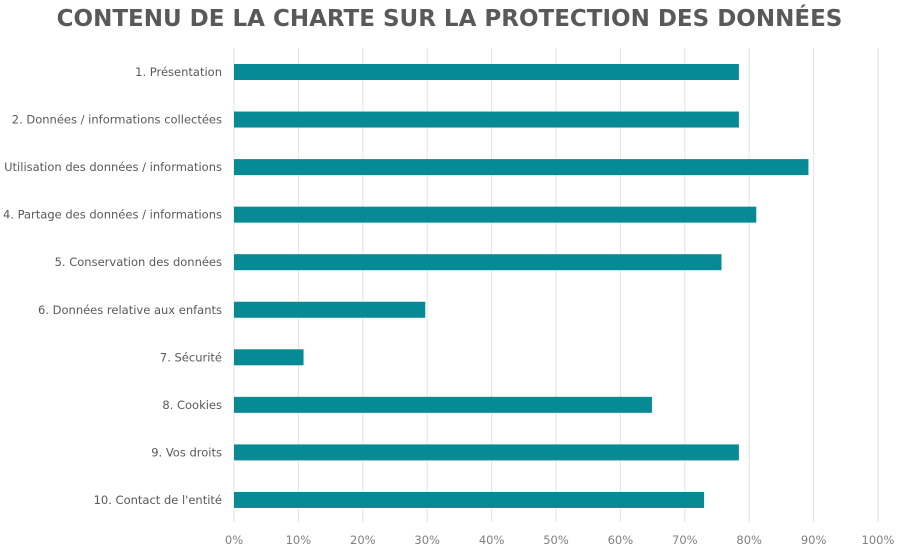 The width and height of the screenshot is (899, 554). Describe the element at coordinates (363, 540) in the screenshot. I see `x-tick-label: 20%` at that location.